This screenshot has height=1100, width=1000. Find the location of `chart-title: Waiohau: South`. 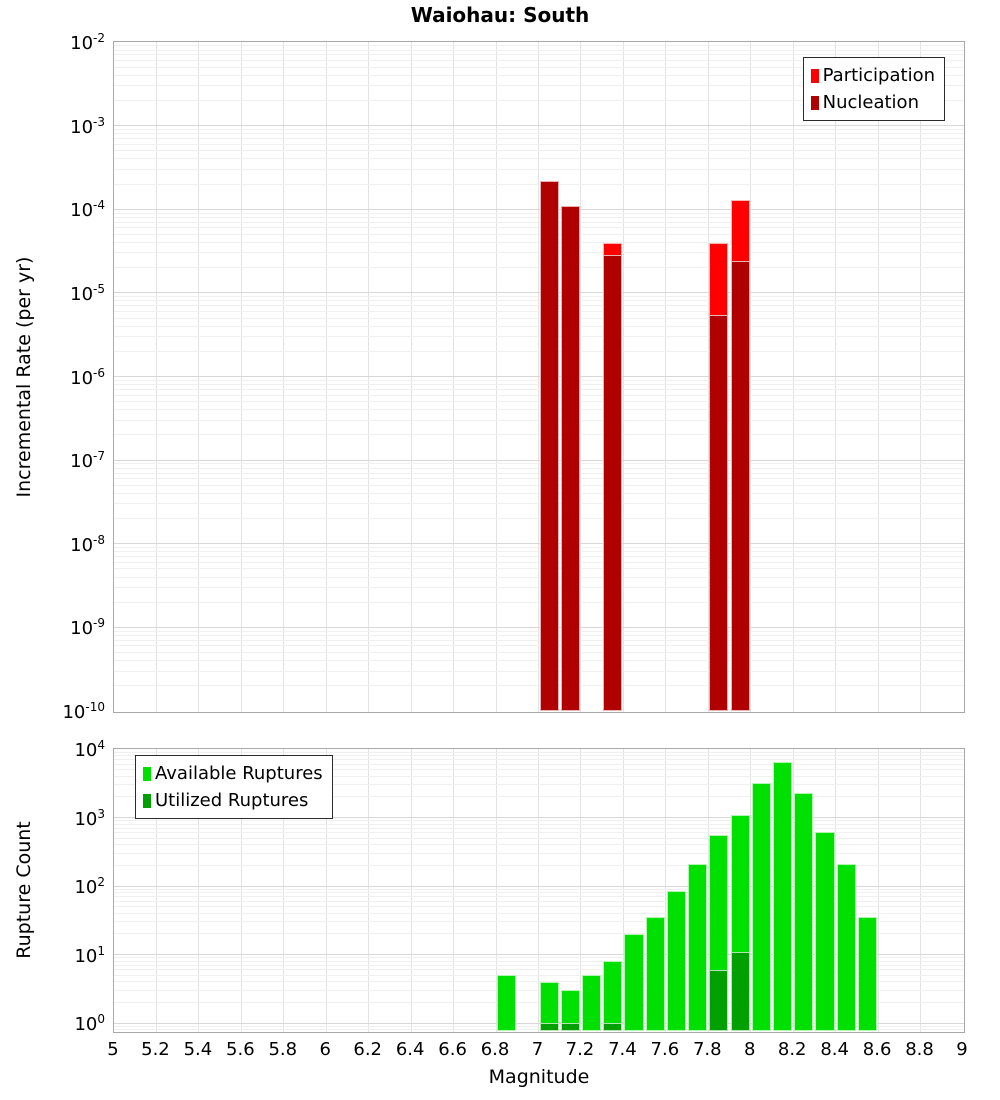

chart-title: Waiohau: South is located at coordinates (500, 15).